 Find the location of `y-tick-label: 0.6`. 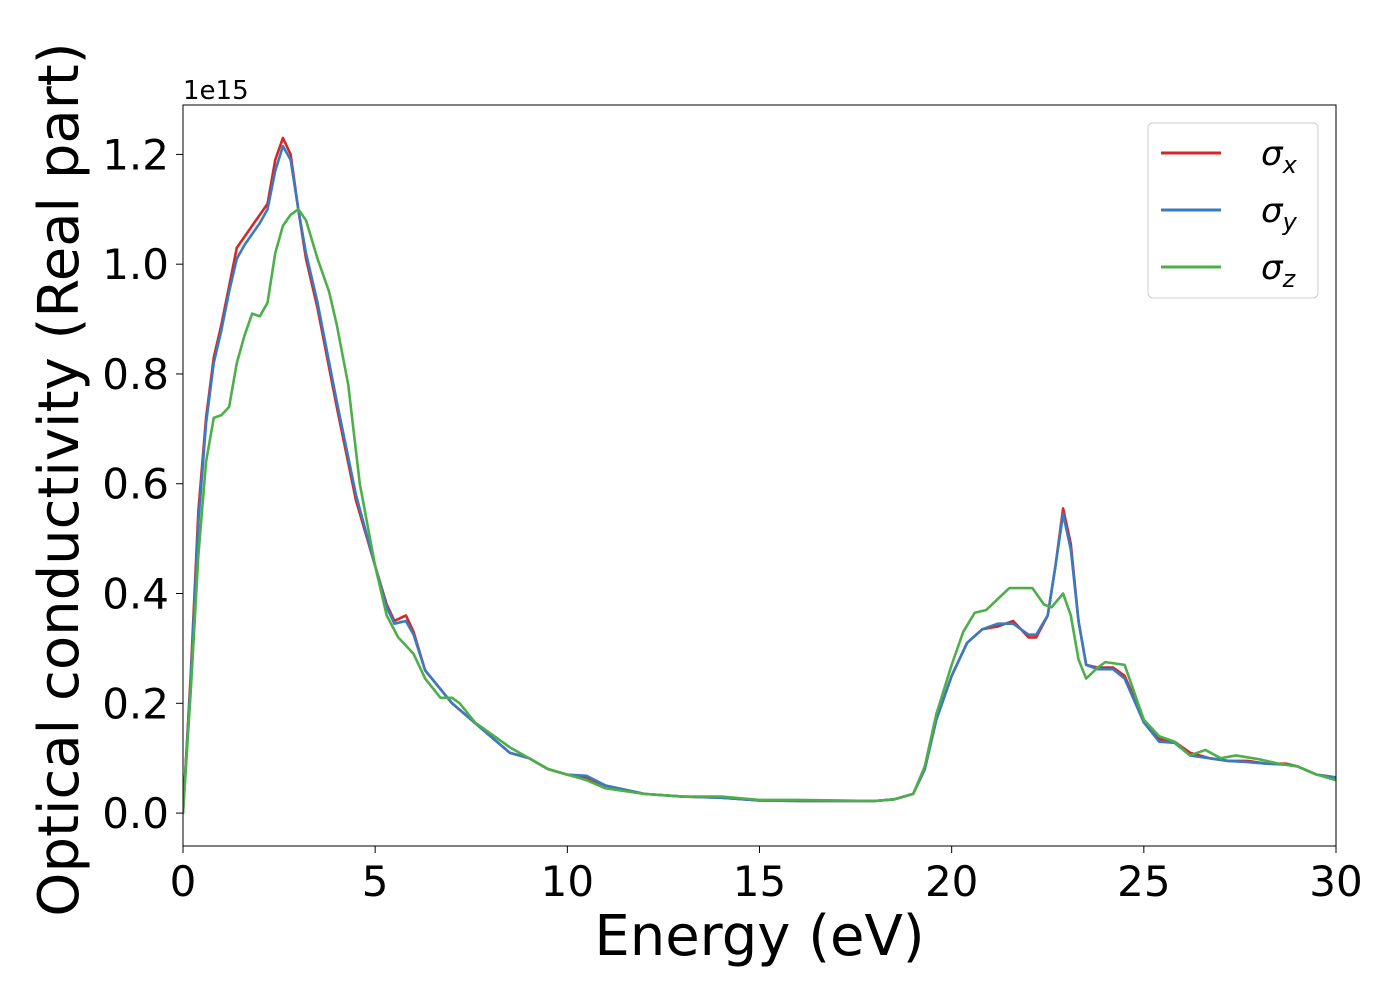

y-tick-label: 0.6 is located at coordinates (135, 484).